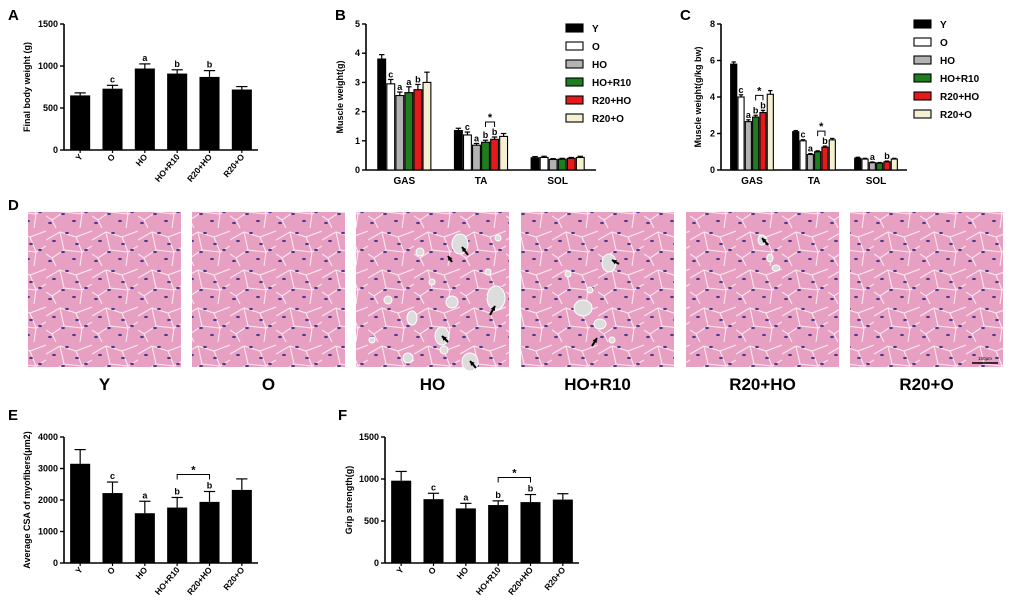  Describe the element at coordinates (596, 47) in the screenshot. I see `legend-label-o: O` at that location.